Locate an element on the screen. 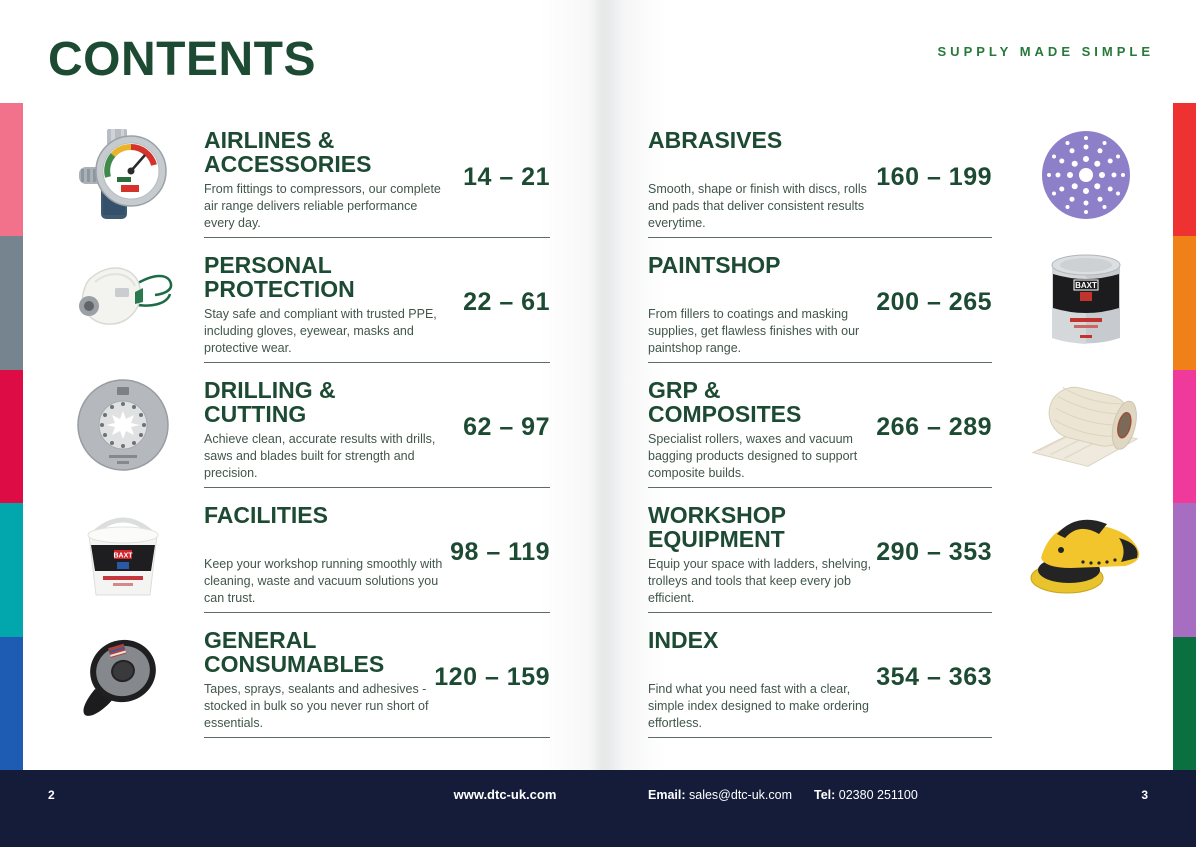 Image resolution: width=1196 pixels, height=847 pixels. tape-roll-image is located at coordinates (123, 675).